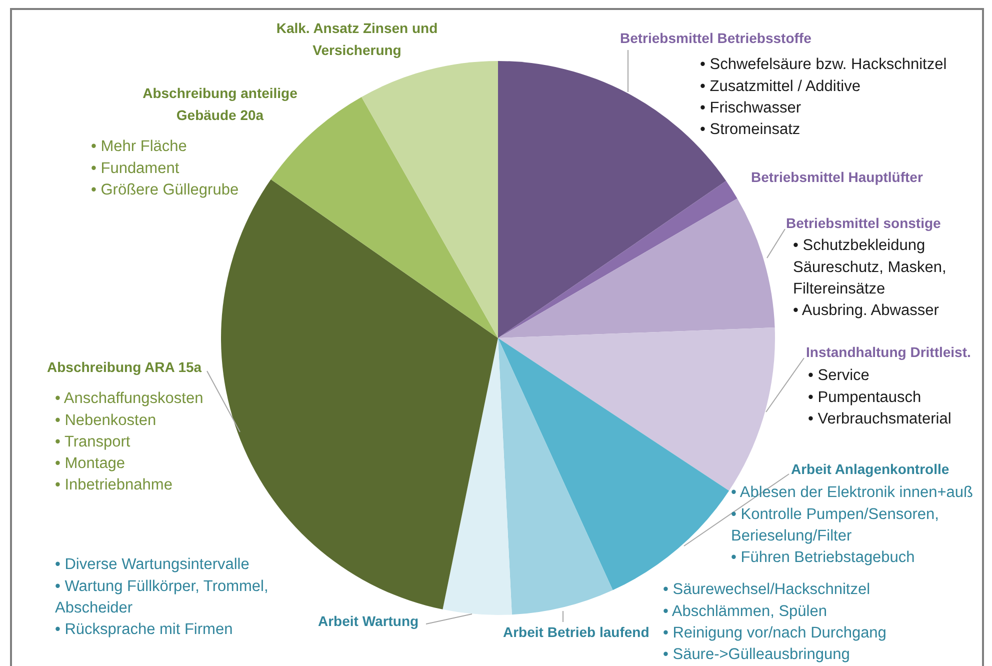 Image resolution: width=992 pixels, height=666 pixels. What do you see at coordinates (839, 375) in the screenshot?
I see `text: • Service` at bounding box center [839, 375].